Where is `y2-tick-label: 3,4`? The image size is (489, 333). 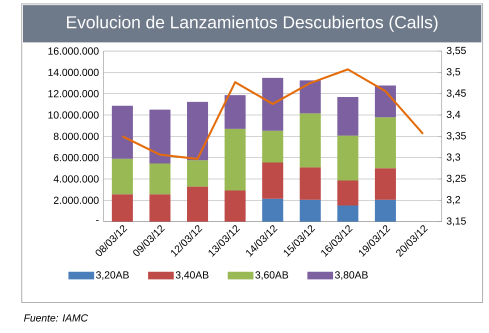
y2-tick-label: 3,4 is located at coordinates (453, 115).